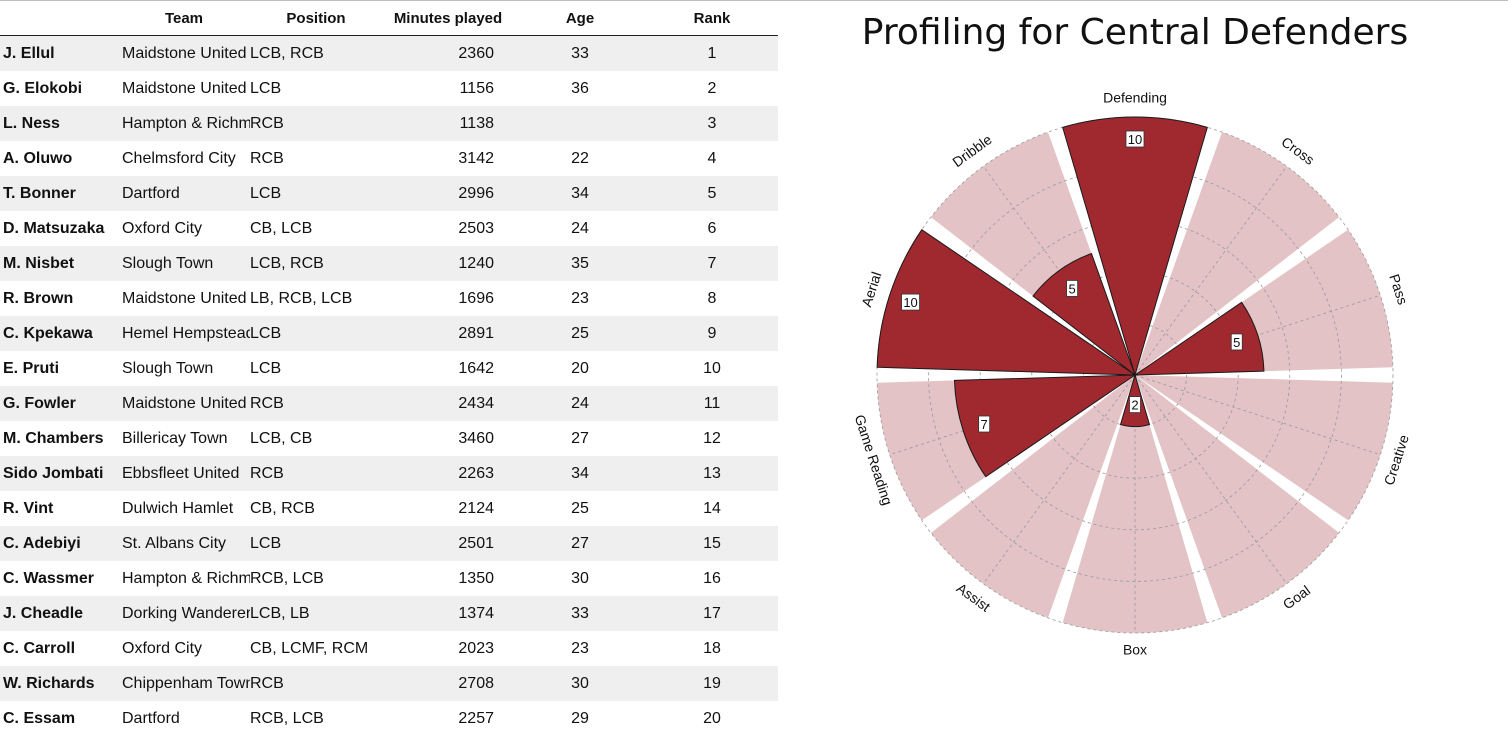 The height and width of the screenshot is (736, 1508). What do you see at coordinates (448, 613) in the screenshot?
I see `cell-minutes: 1374` at bounding box center [448, 613].